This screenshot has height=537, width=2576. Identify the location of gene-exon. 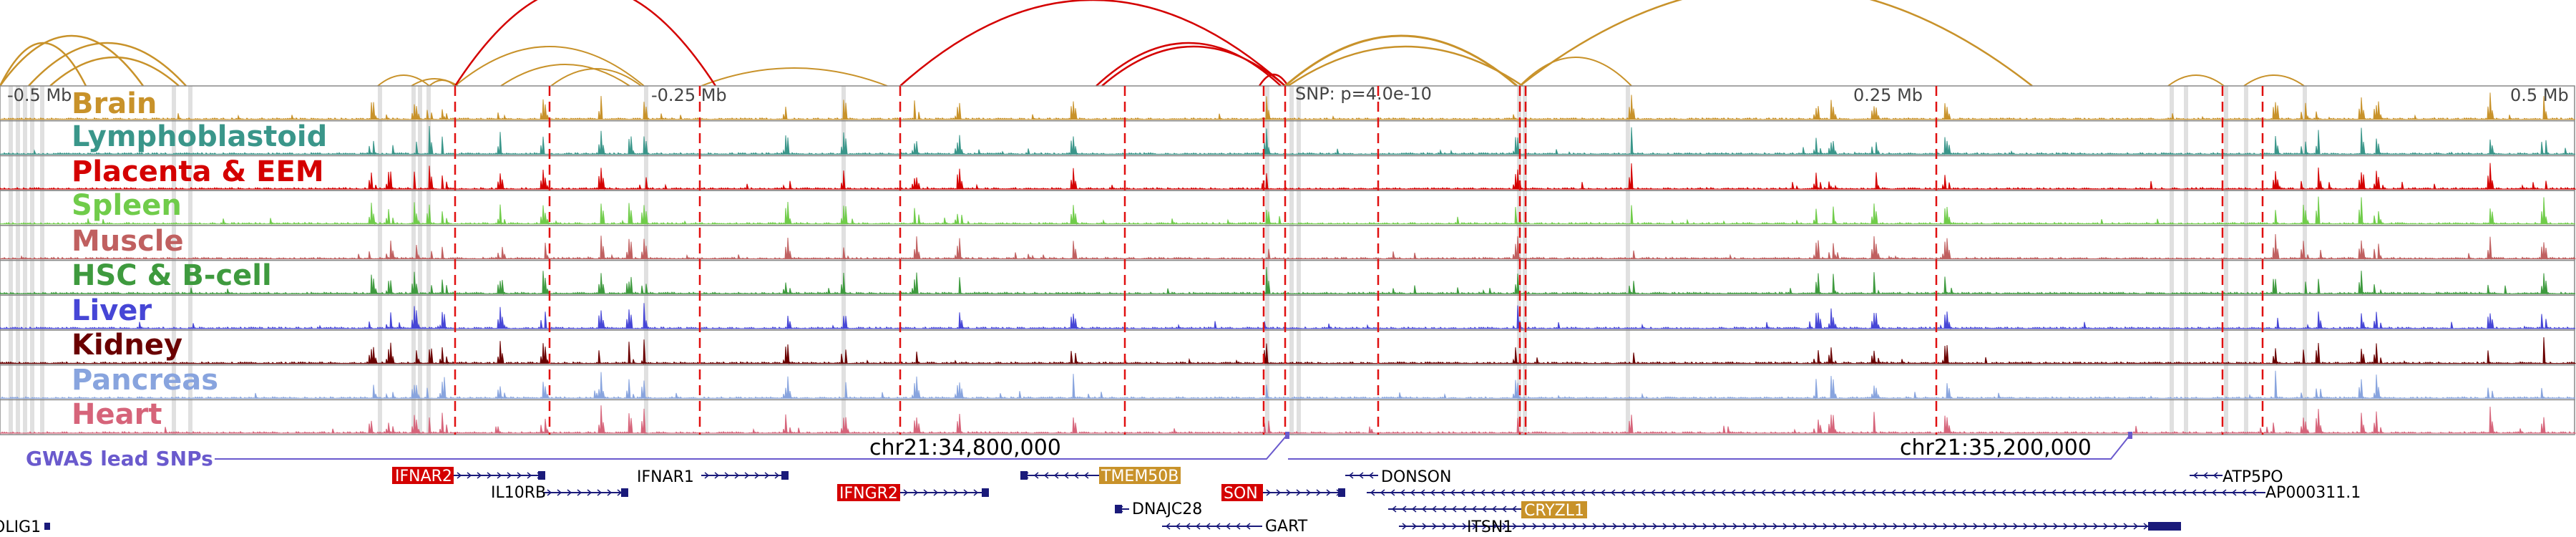
(985, 492).